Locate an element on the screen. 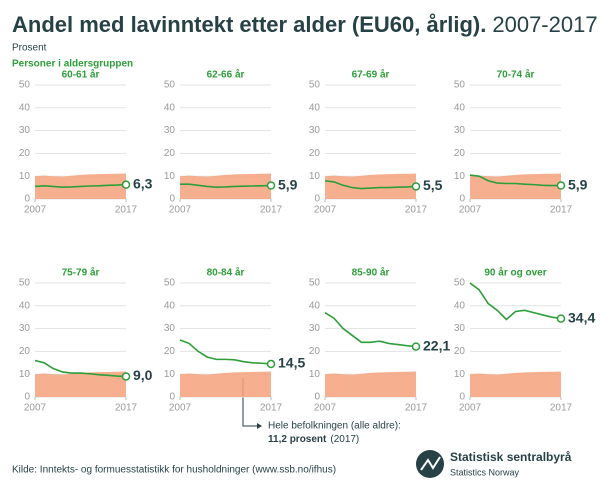  annotation-year: (2017) is located at coordinates (344, 439).